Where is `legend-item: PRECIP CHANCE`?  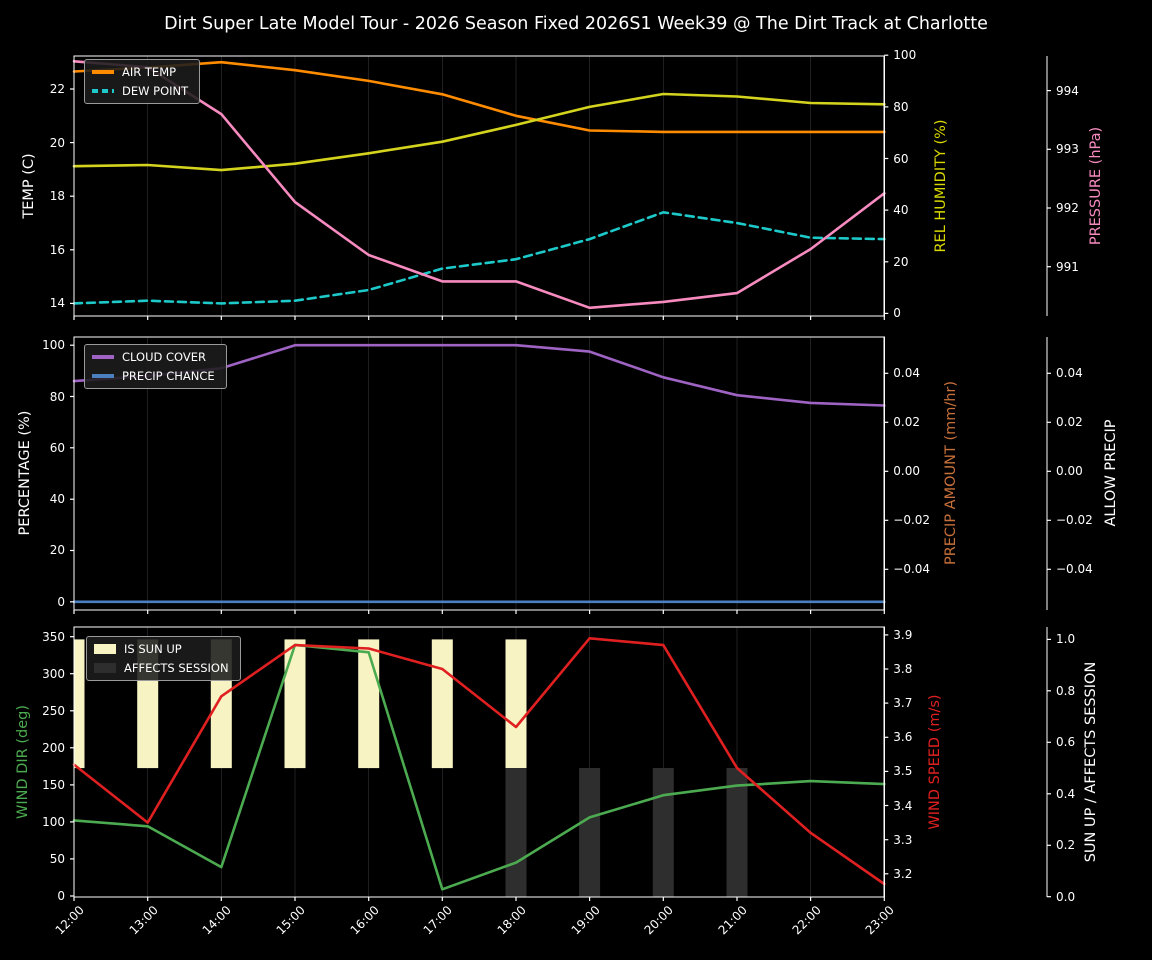
legend-item: PRECIP CHANCE is located at coordinates (153, 376).